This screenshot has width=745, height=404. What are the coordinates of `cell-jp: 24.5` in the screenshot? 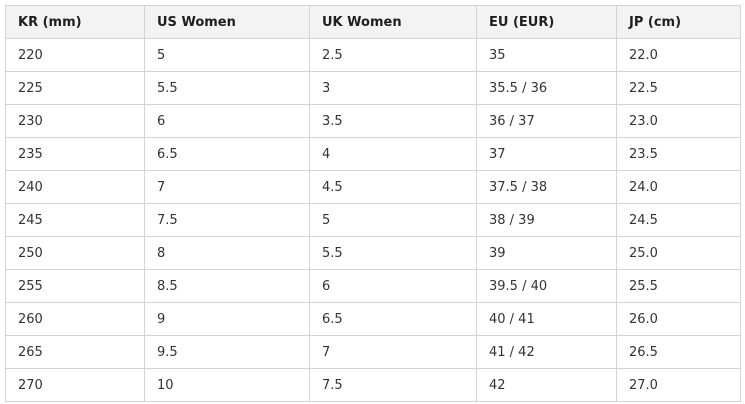 It's located at (678, 220).